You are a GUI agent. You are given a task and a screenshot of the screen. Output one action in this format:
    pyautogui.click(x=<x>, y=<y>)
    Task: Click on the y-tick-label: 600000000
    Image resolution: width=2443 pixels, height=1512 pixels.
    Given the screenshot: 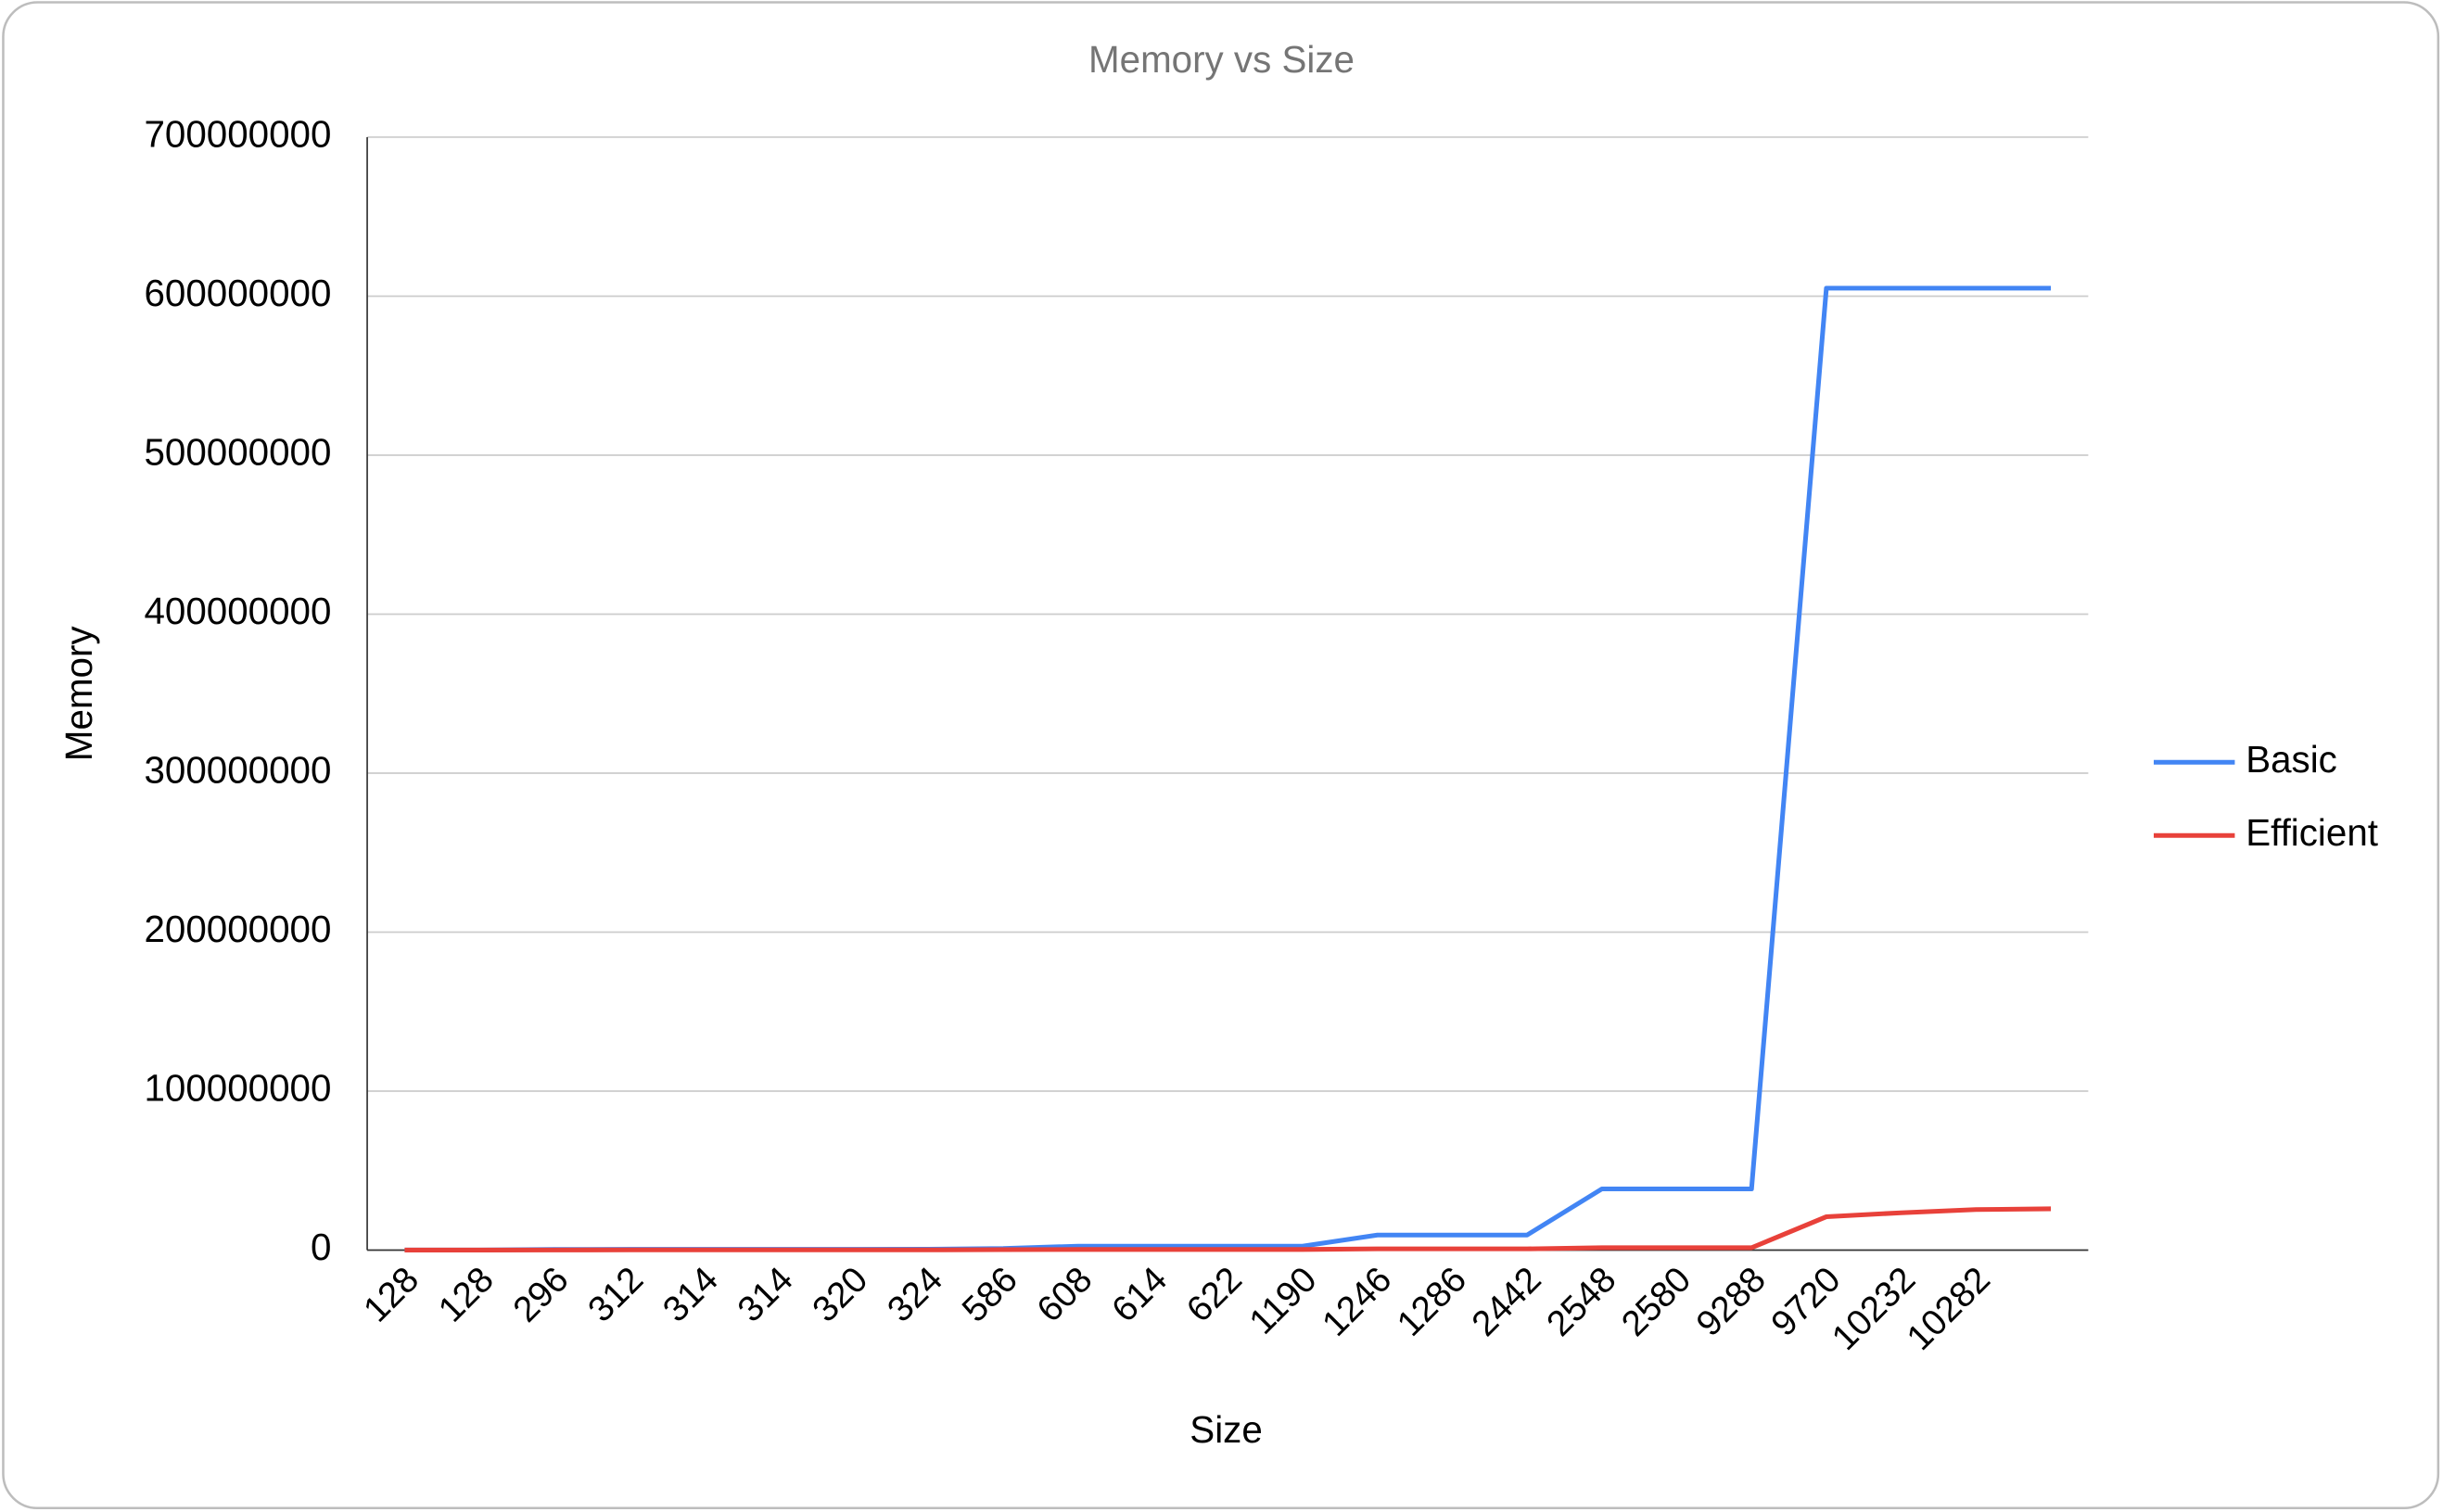 What is the action you would take?
    pyautogui.click(x=238, y=293)
    